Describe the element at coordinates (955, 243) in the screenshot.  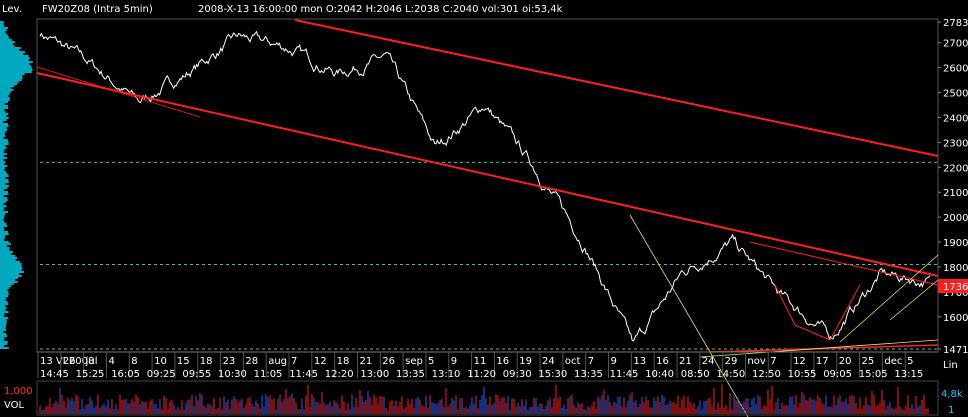
I see `price-tick-label: 1900` at that location.